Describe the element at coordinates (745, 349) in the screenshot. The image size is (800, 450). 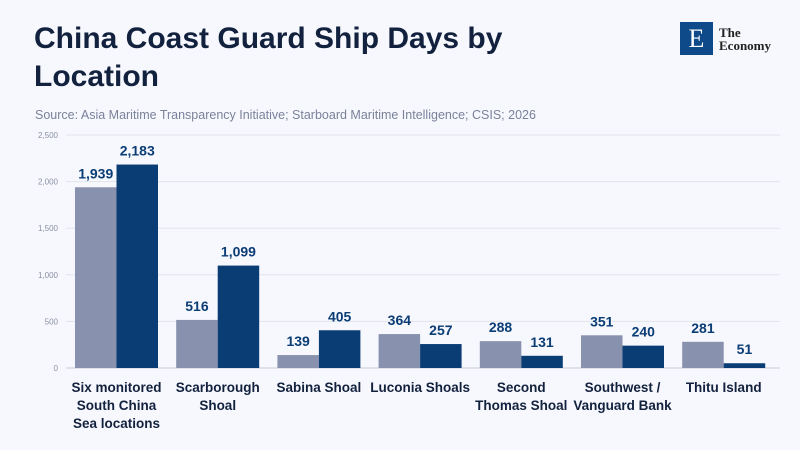
I see `data-label: 51` at that location.